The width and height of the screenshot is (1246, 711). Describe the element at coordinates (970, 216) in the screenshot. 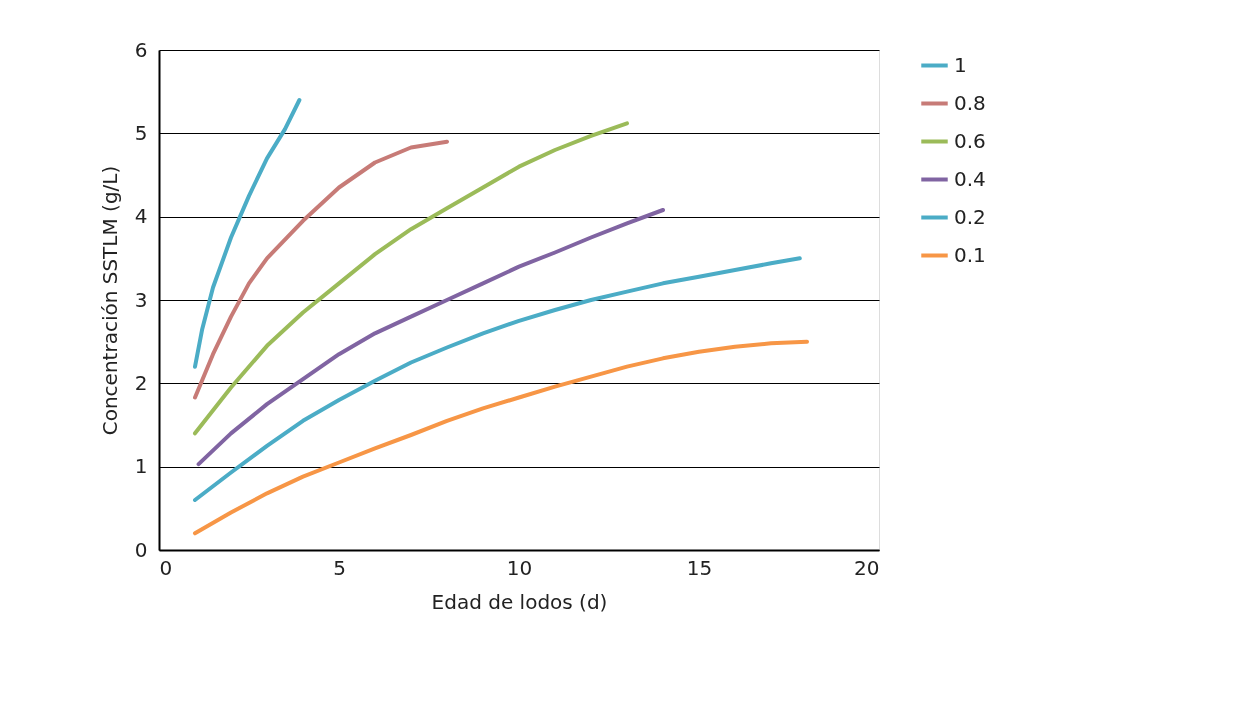

I see `legend-label: 0.2` at that location.